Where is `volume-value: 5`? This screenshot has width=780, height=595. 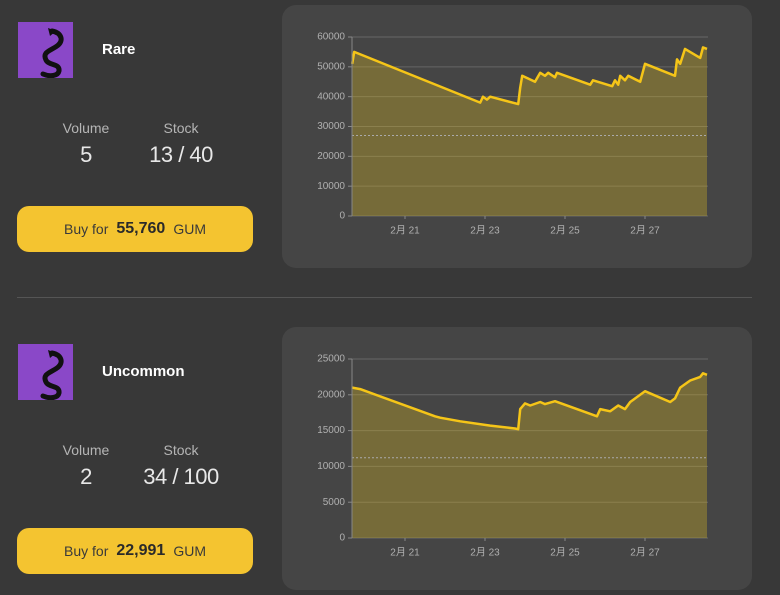 volume-value: 5 is located at coordinates (86, 154).